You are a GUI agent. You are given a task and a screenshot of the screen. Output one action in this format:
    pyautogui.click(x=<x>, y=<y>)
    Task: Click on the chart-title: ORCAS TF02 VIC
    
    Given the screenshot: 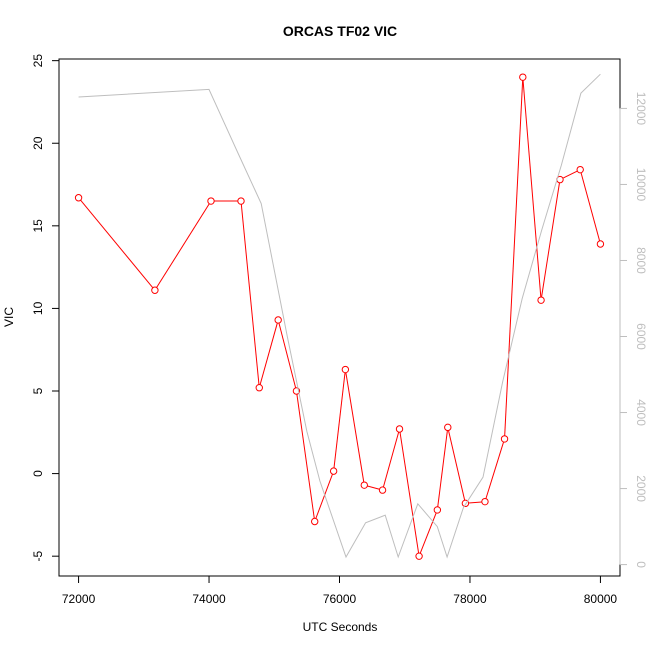 What is the action you would take?
    pyautogui.click(x=340, y=31)
    